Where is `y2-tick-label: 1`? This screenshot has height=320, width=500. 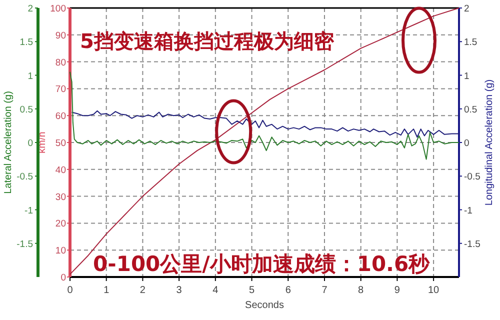
y2-tick-label: 1 is located at coordinates (467, 76).